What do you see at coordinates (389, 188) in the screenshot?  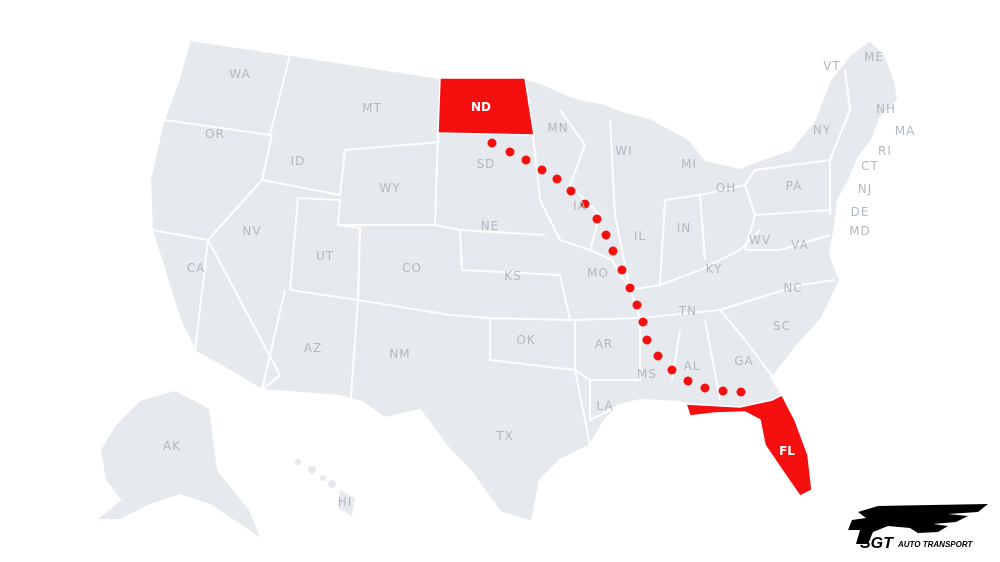 I see `state-label-wy: WY` at bounding box center [389, 188].